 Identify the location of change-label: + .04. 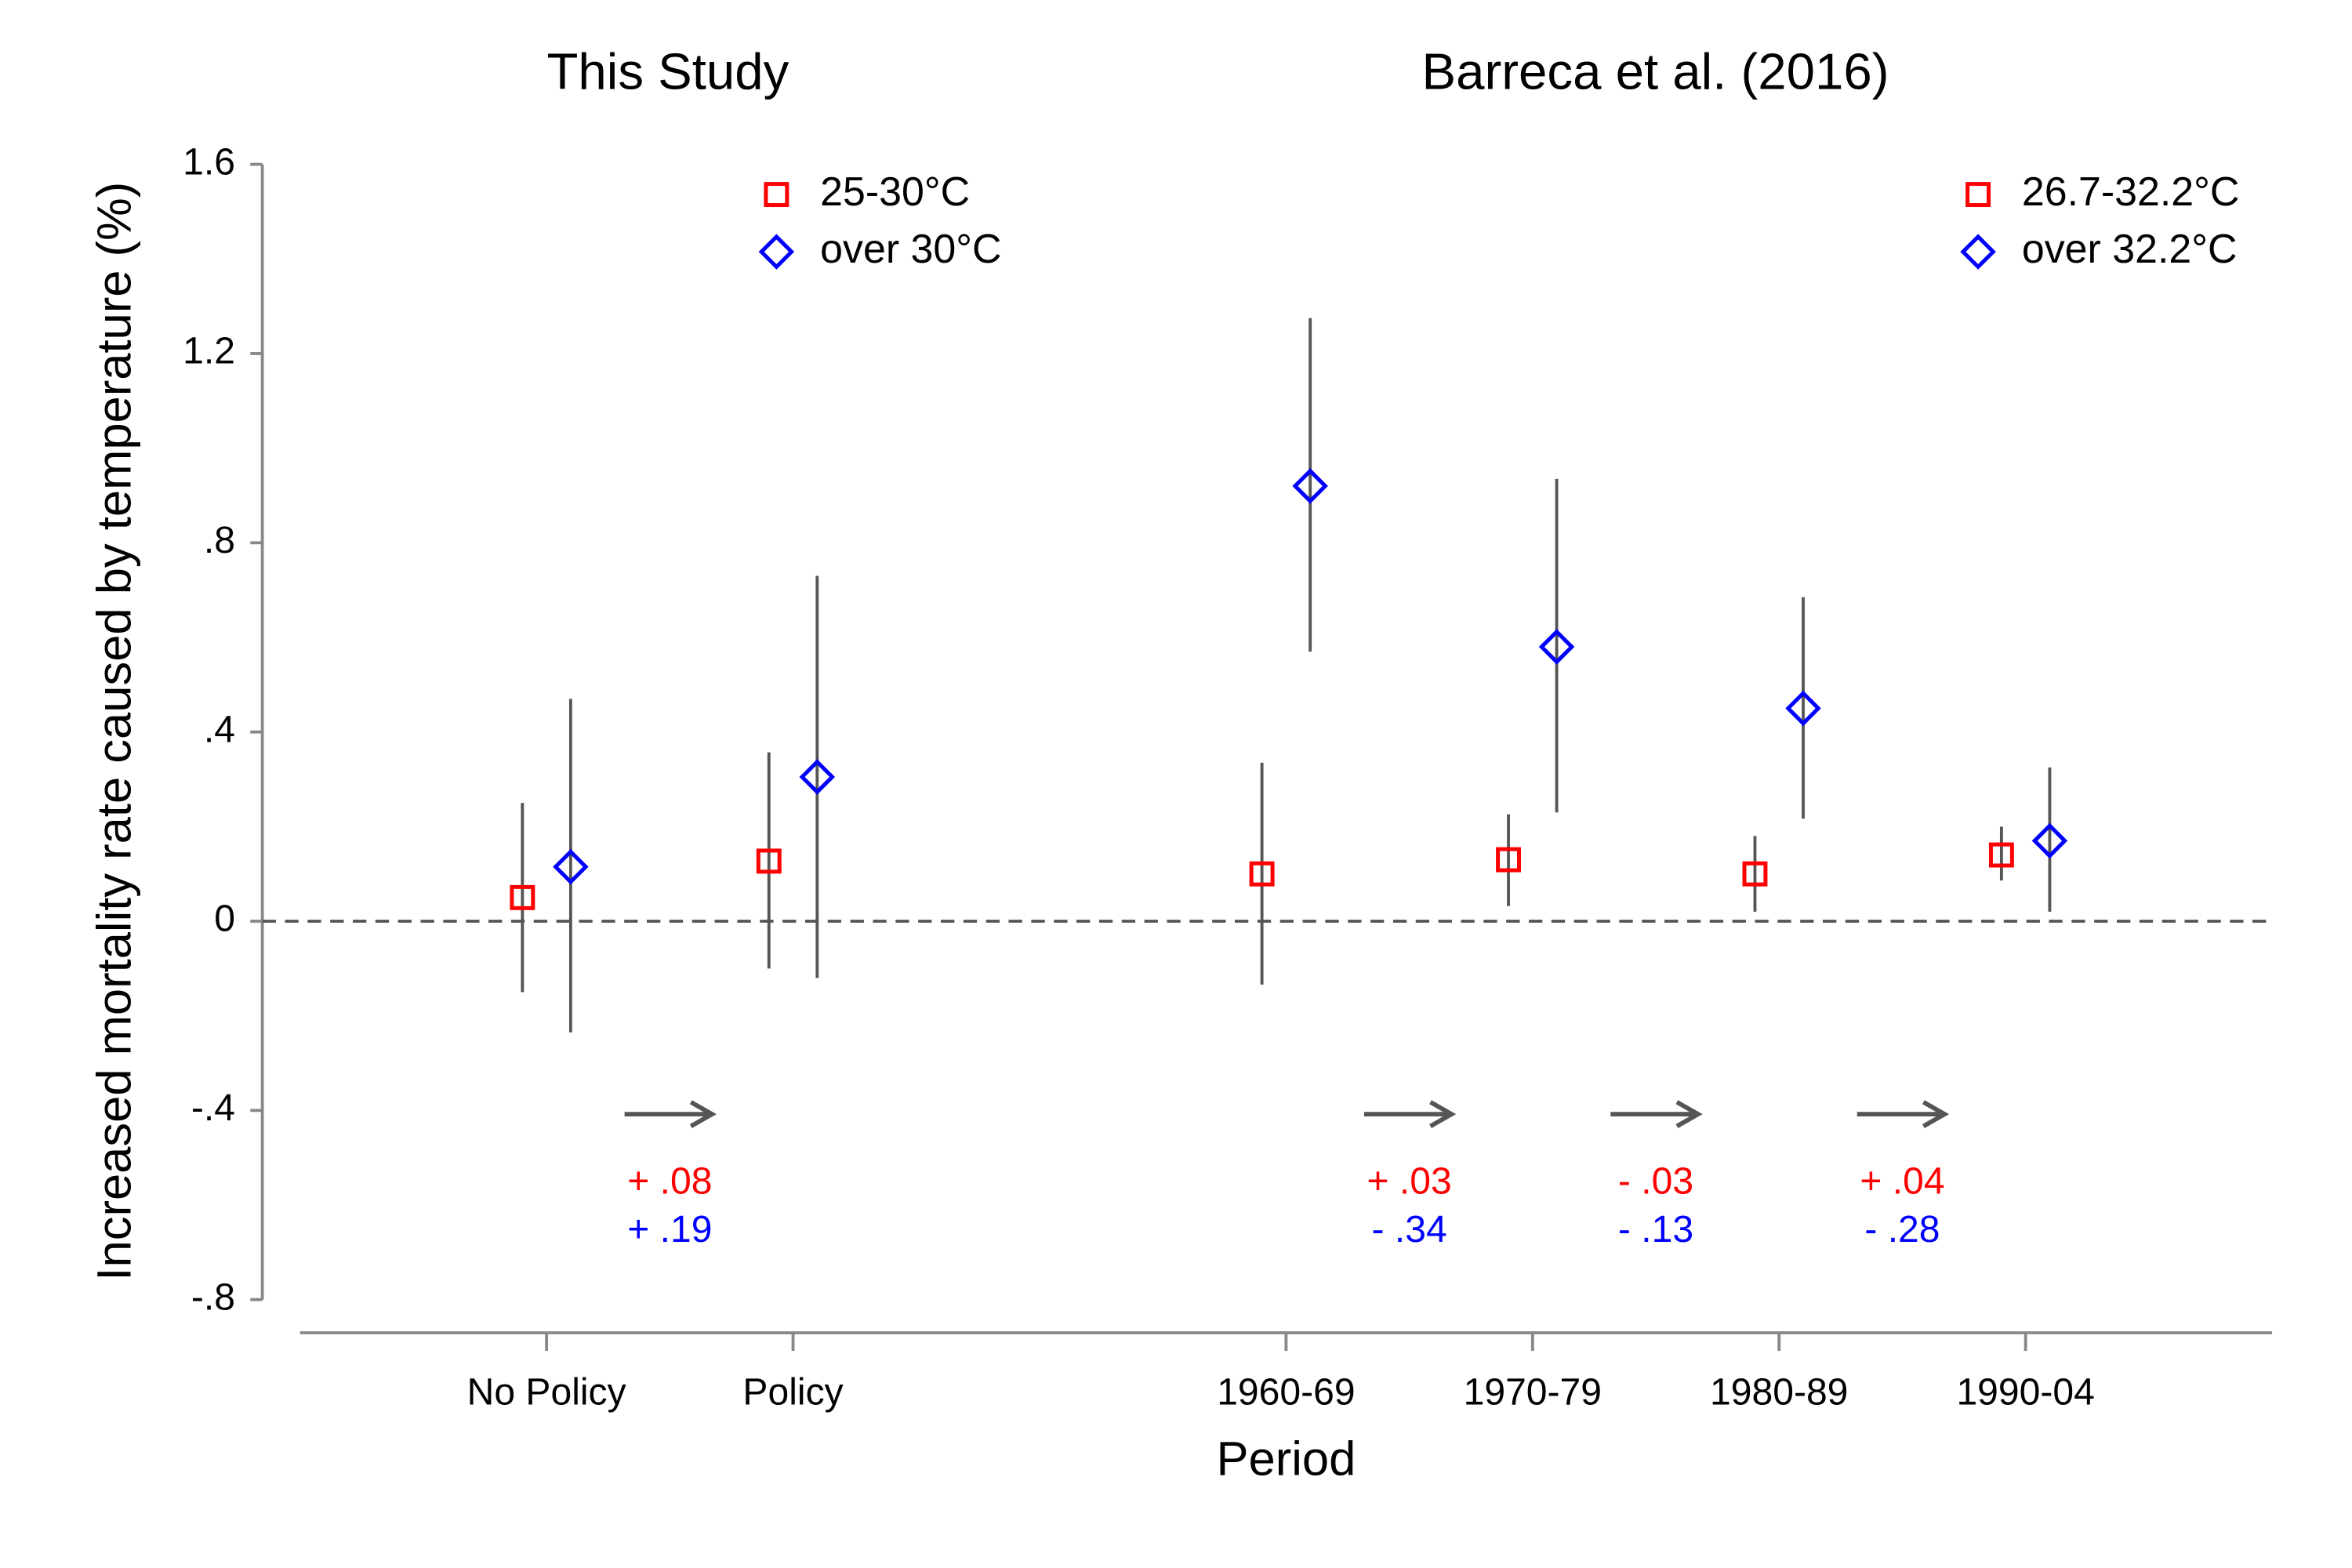
(1902, 1181).